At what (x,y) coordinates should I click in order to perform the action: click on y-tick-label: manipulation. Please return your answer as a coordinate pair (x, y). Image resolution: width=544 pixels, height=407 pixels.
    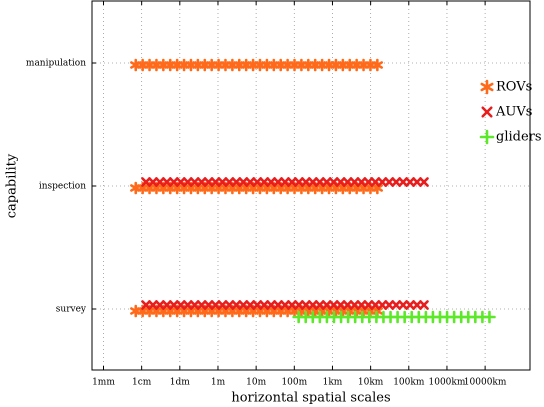
    Looking at the image, I should click on (56, 64).